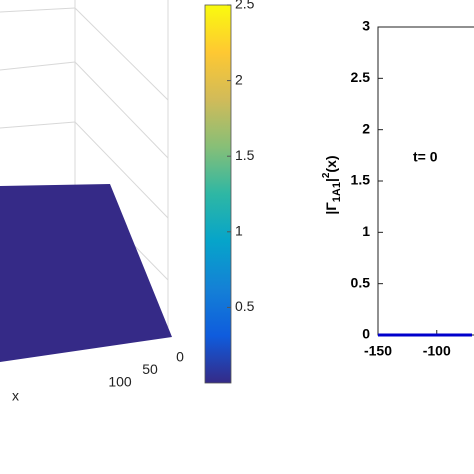 The image size is (474, 474). I want to click on y-tick-label: 0.5, so click(361, 282).